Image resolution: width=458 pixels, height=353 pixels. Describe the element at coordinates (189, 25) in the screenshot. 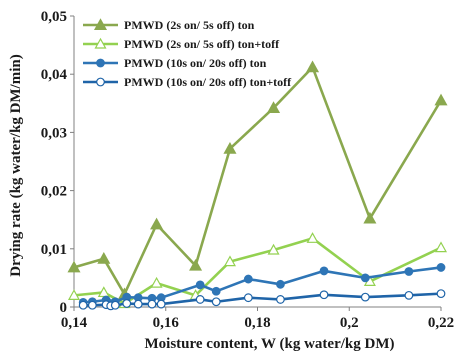

I see `legend-label: PMWD (2s on/ 5s off) ton` at that location.